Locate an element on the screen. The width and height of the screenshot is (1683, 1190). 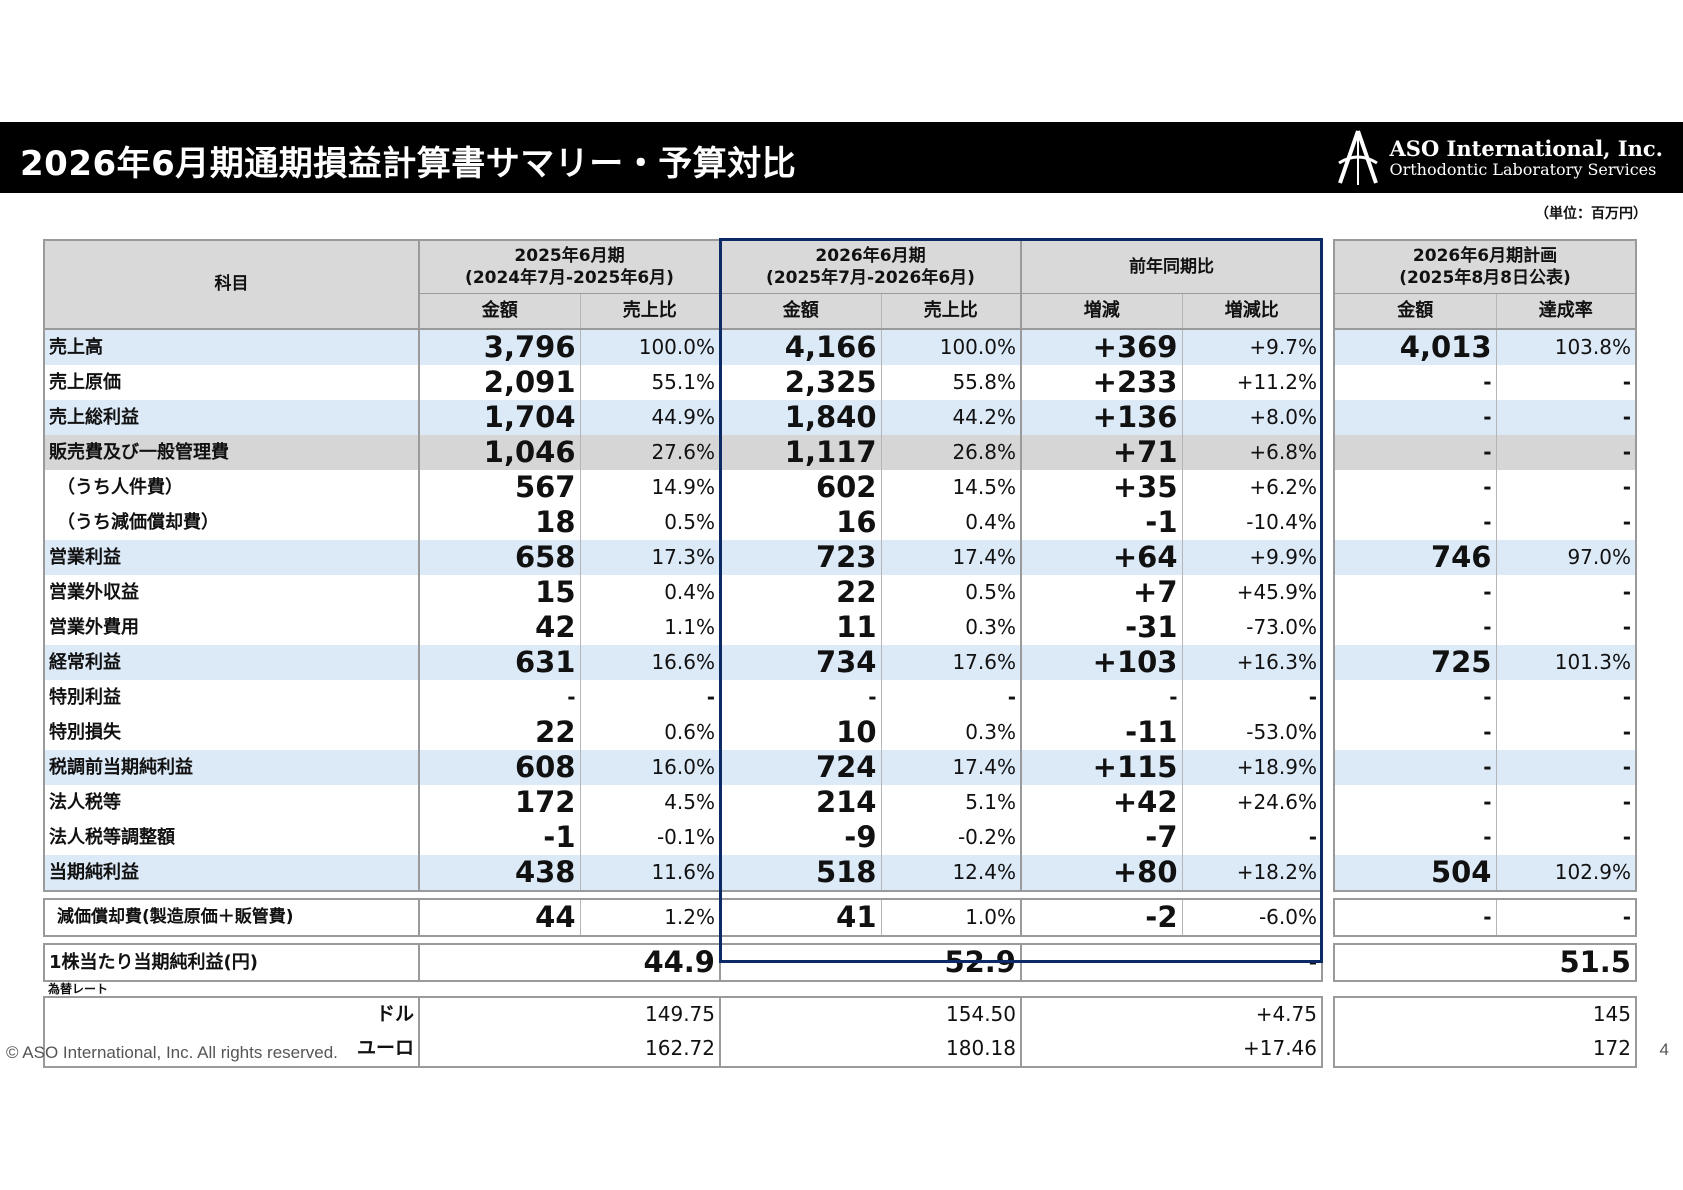
yoy-change-rate: -10.4% is located at coordinates (1252, 522).